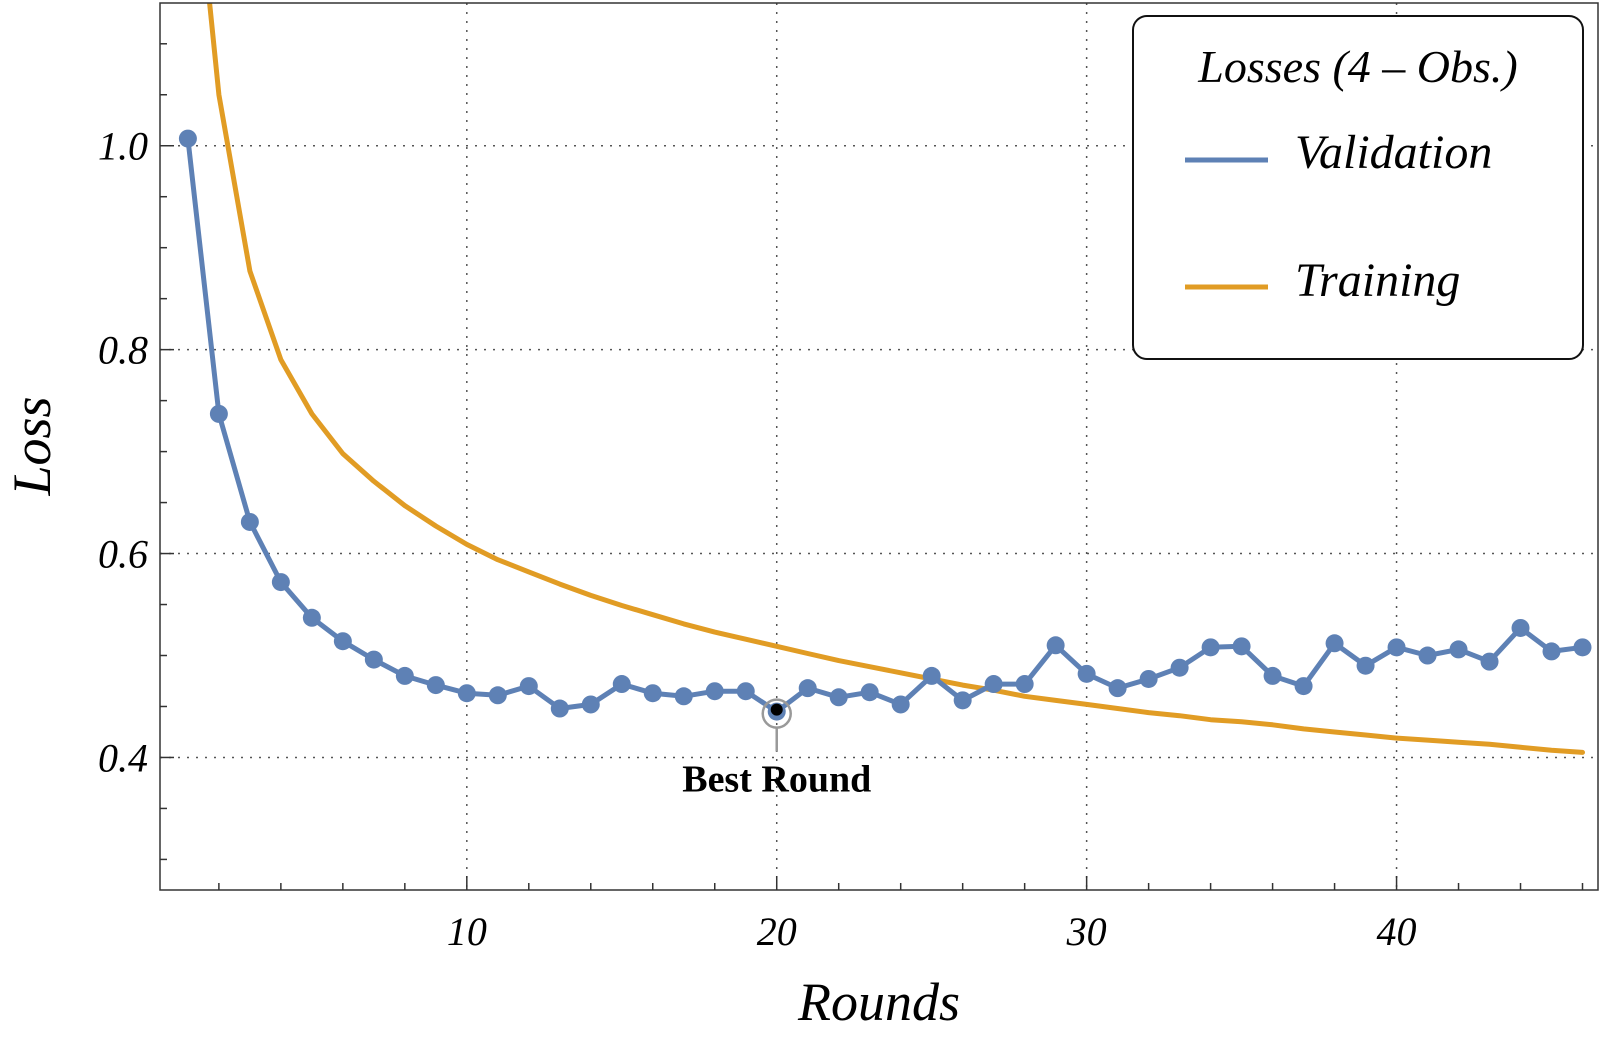  Describe the element at coordinates (123, 146) in the screenshot. I see `y-tick-label: 1.0` at that location.